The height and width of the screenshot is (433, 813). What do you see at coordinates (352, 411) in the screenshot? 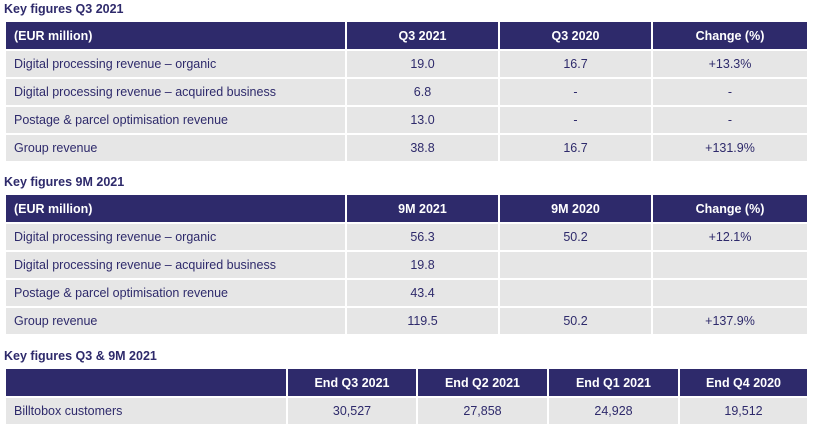
I see `cell-value: 30,527` at bounding box center [352, 411].